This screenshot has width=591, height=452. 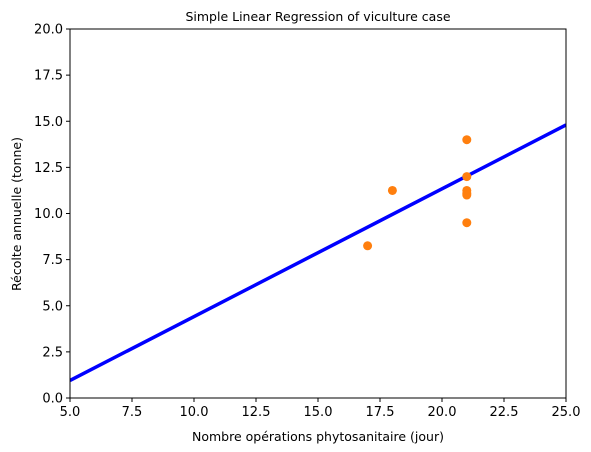 What do you see at coordinates (132, 412) in the screenshot?
I see `x-tick-label: 7.5` at bounding box center [132, 412].